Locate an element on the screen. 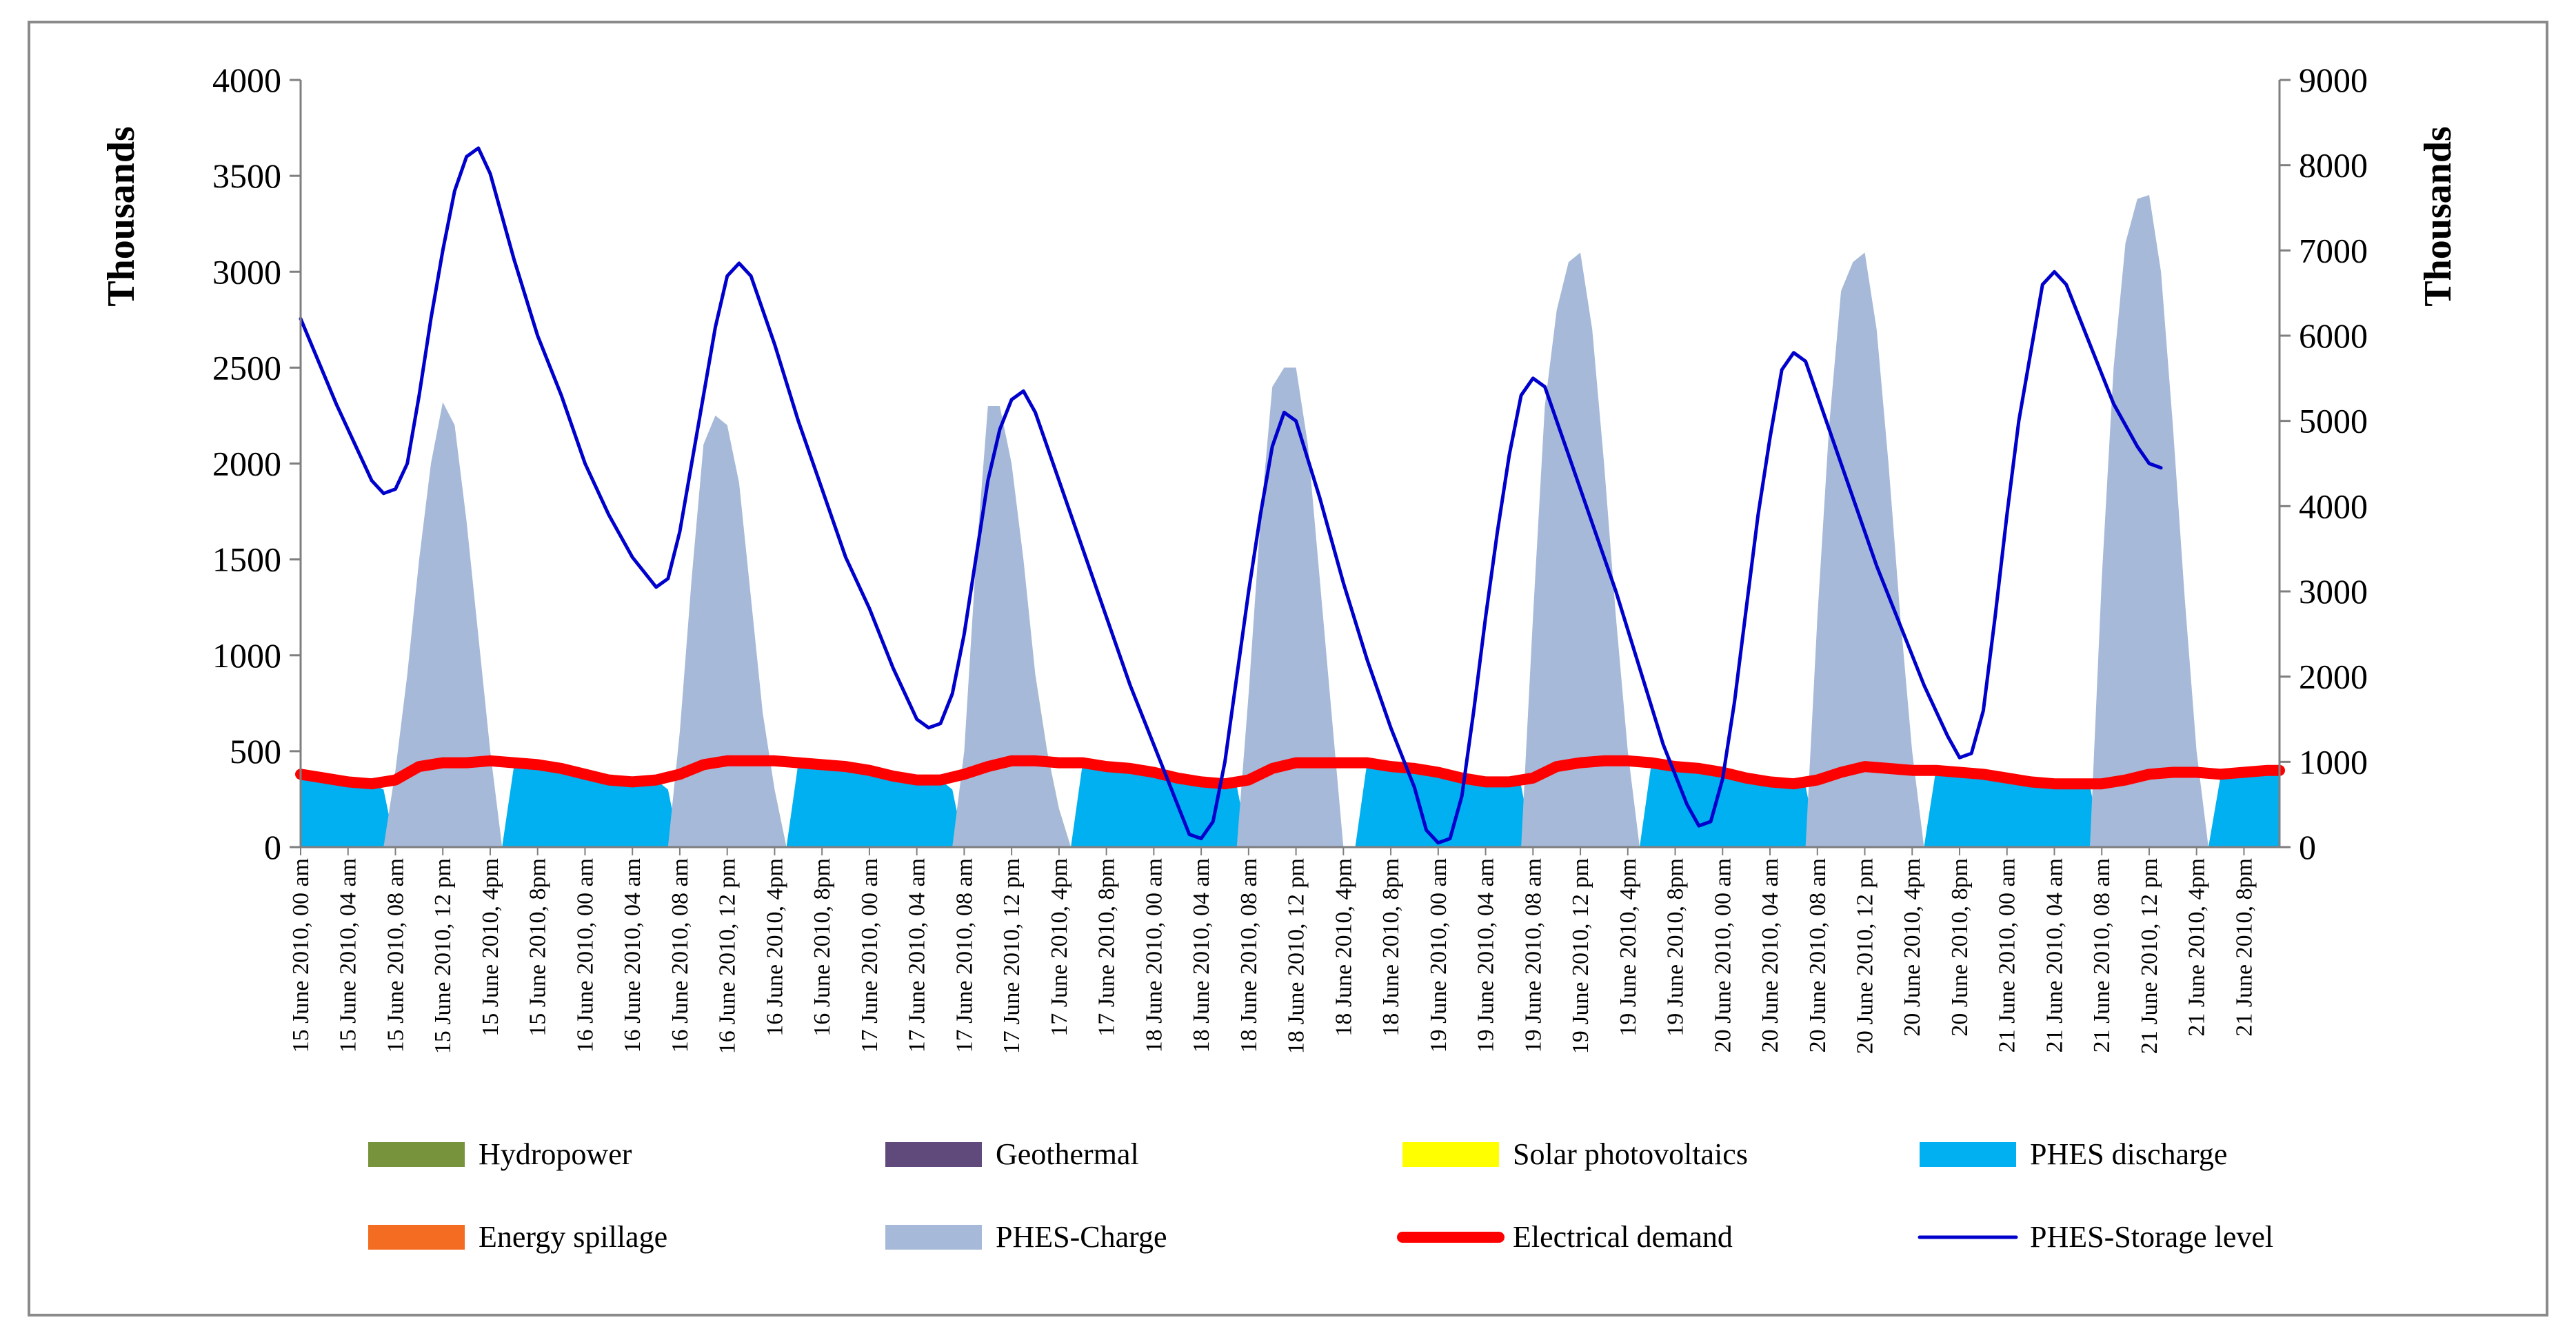  right-tick-label: 8000 is located at coordinates (2333, 165).